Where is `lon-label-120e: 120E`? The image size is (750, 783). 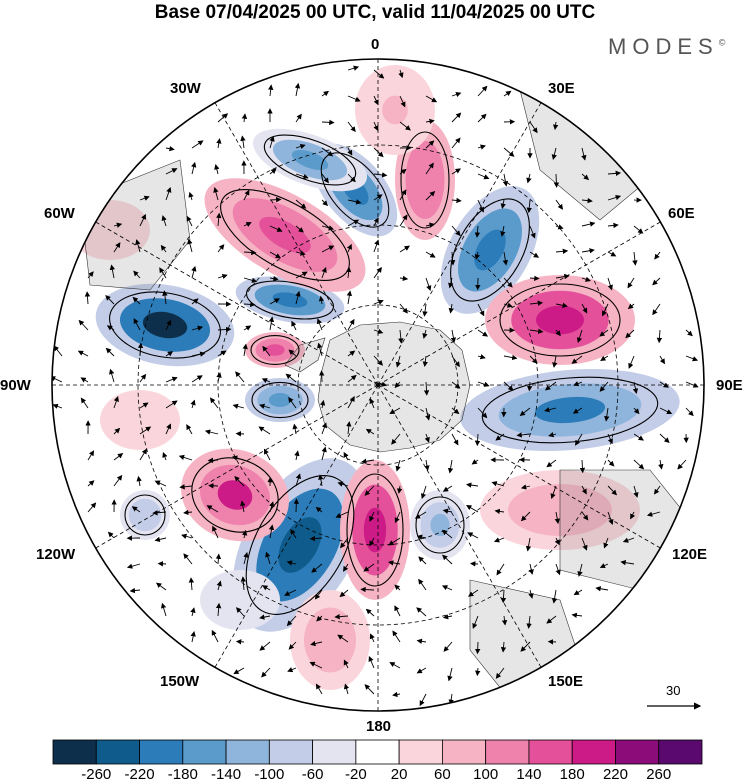
lon-label-120e: 120E is located at coordinates (690, 554).